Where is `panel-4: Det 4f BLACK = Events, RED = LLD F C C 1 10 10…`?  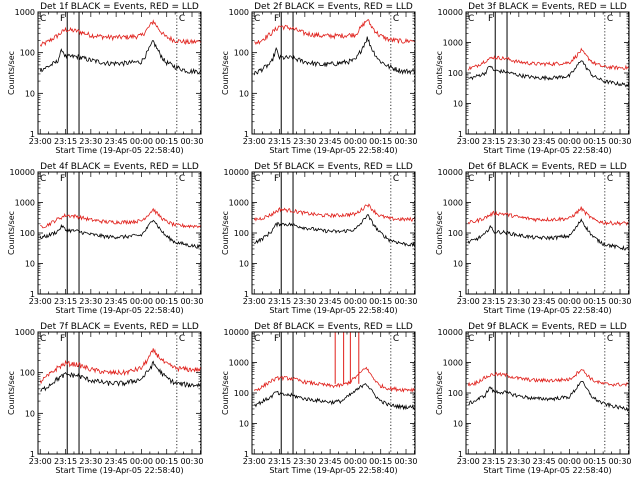
panel-4: Det 4f BLACK = Events, RED = LLD F C C 1 10 10… is located at coordinates (105, 238).